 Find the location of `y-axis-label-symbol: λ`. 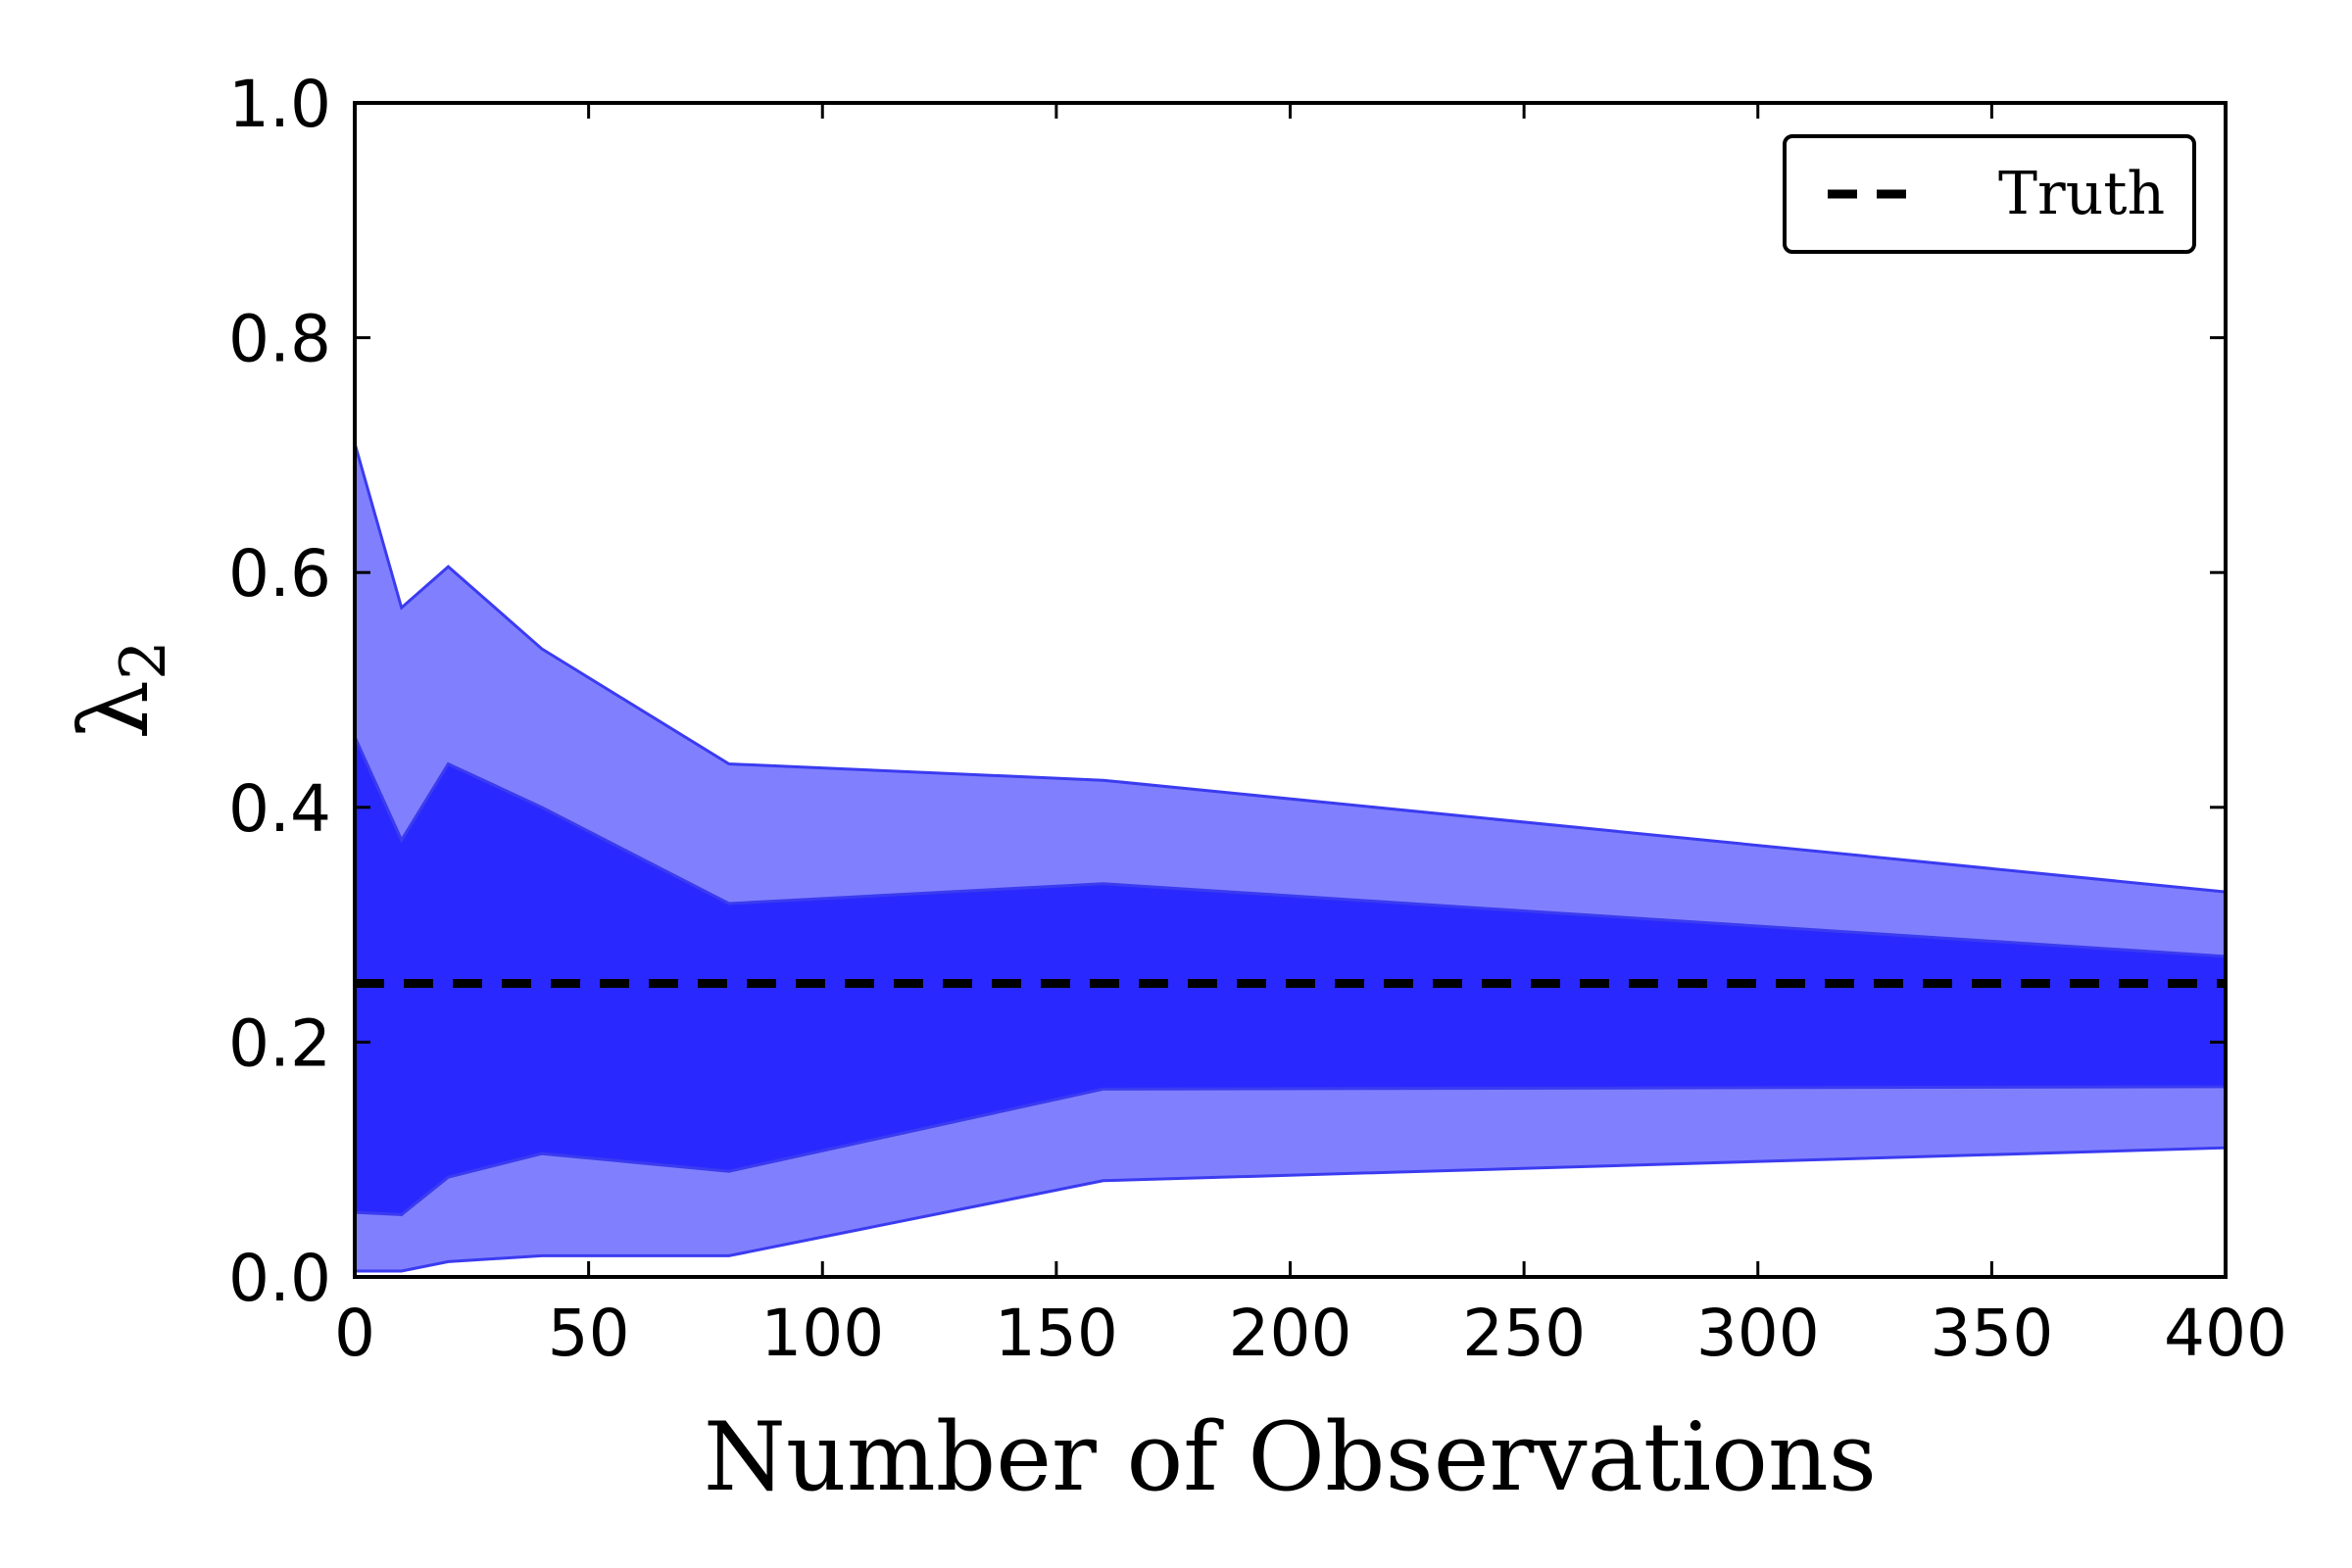

y-axis-label-symbol: λ is located at coordinates (115, 710).